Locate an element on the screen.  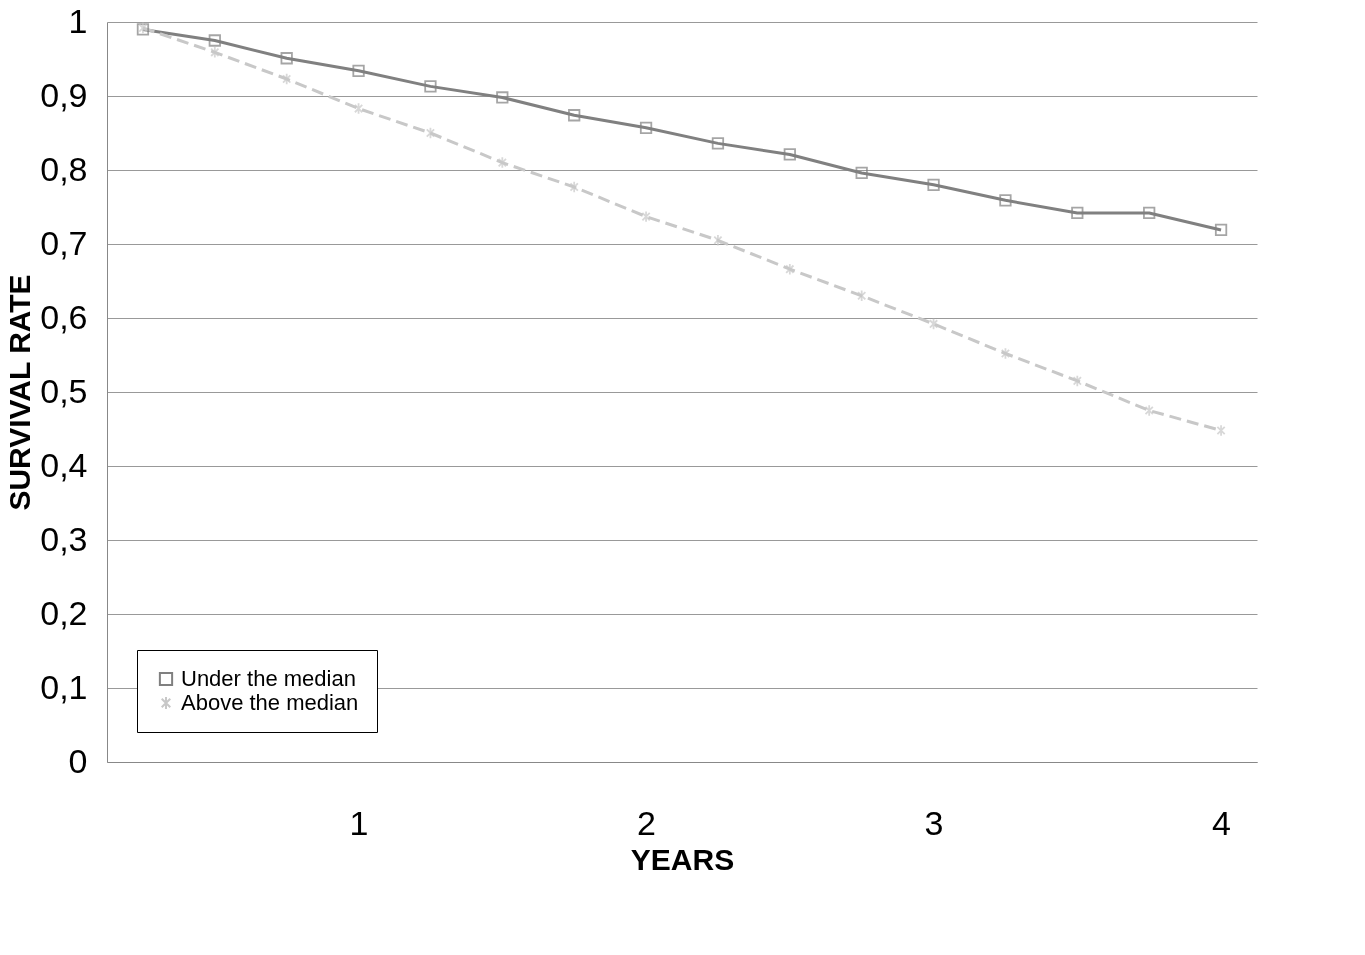
y-tick-label: 0,3 is located at coordinates (64, 538).